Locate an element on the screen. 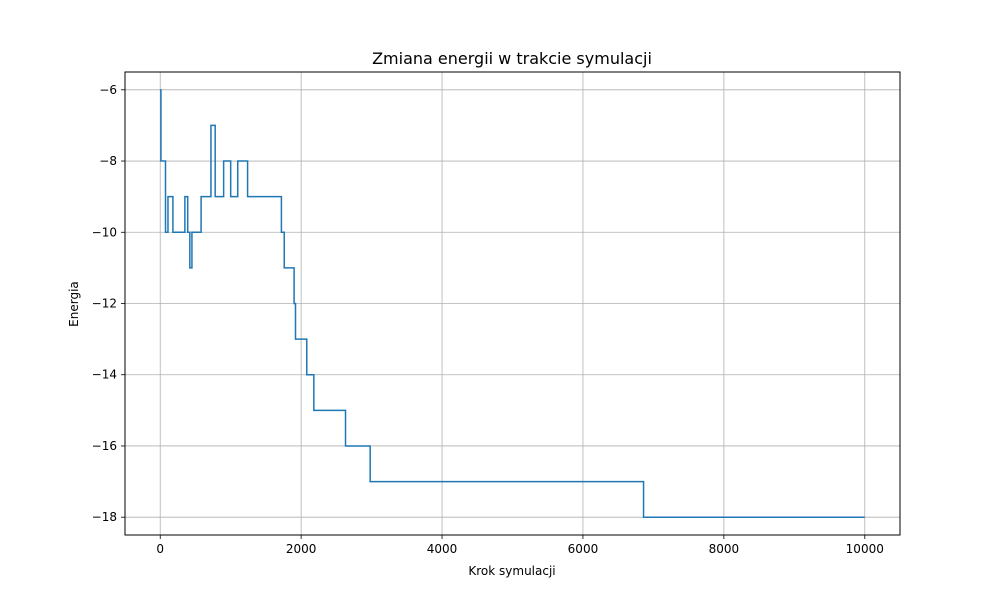 The height and width of the screenshot is (600, 1000). x-axis-ticks: 0 2000 4000 6000 8000 10000 is located at coordinates (520, 545).